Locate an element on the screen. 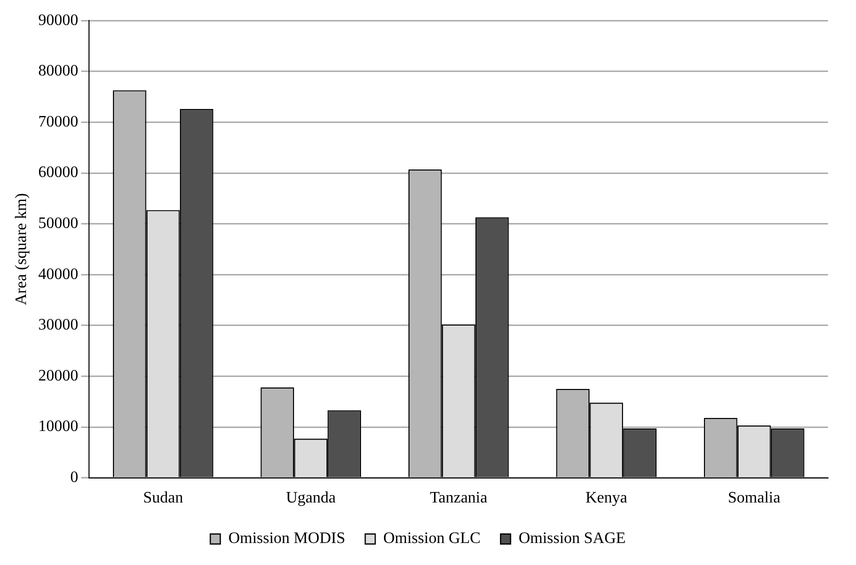 This screenshot has width=856, height=565. x-tick-label: Sudan is located at coordinates (163, 498).